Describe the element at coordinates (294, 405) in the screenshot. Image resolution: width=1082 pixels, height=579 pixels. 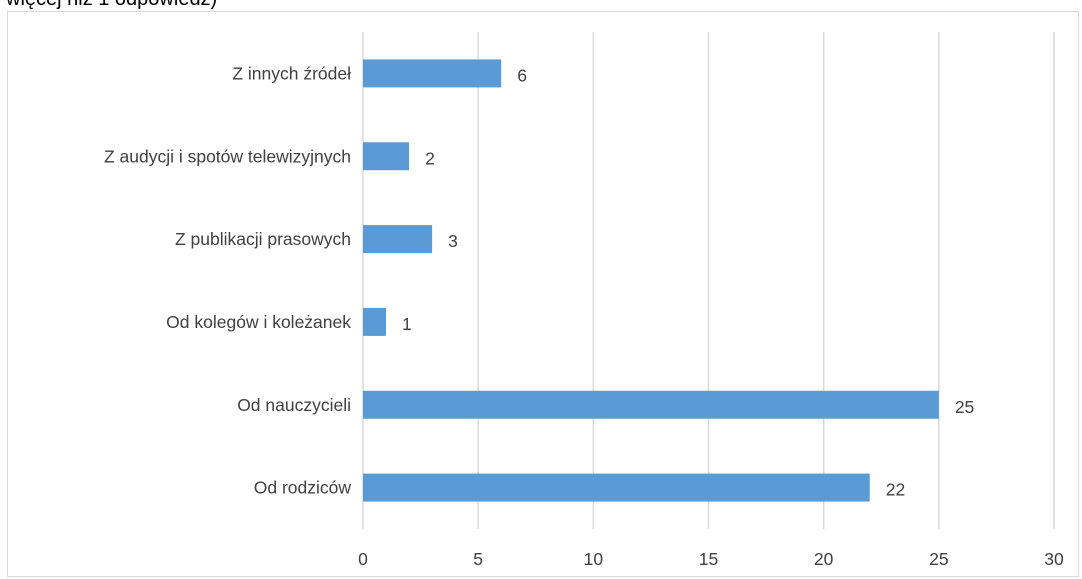
I see `category-label: Od nauczycieli` at that location.